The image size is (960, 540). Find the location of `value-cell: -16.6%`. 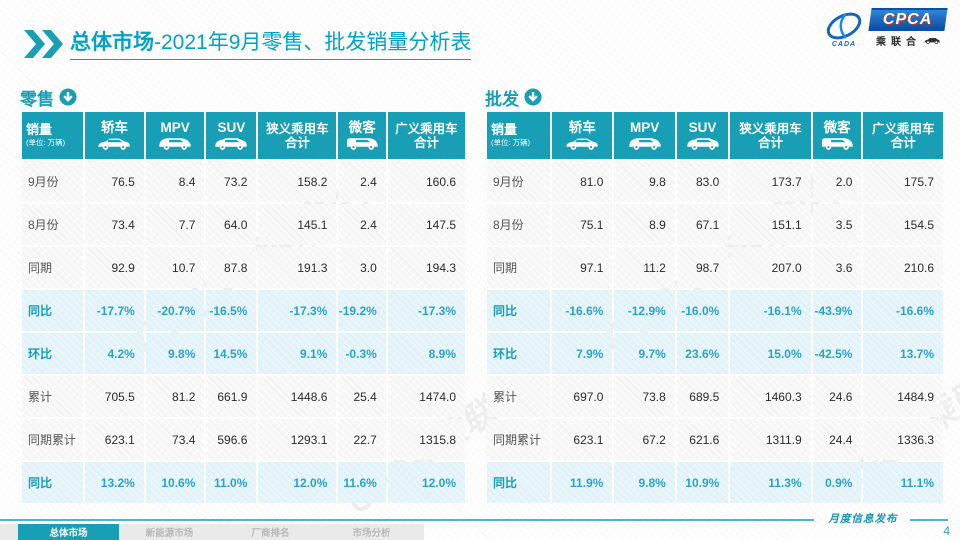

value-cell: -16.6% is located at coordinates (582, 310).